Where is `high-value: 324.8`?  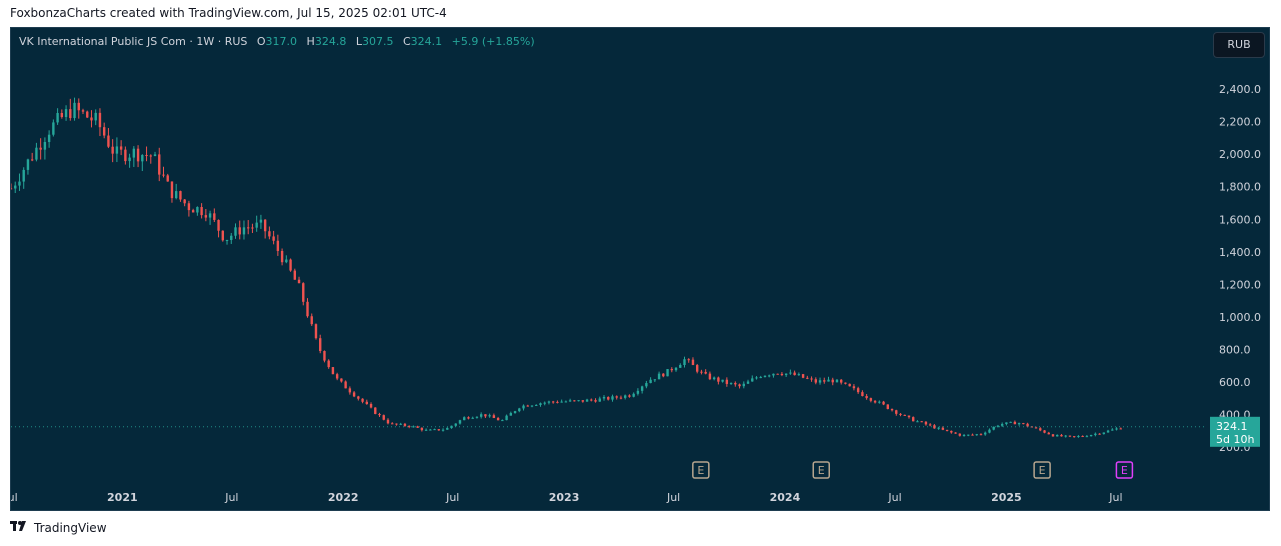 high-value: 324.8 is located at coordinates (330, 41).